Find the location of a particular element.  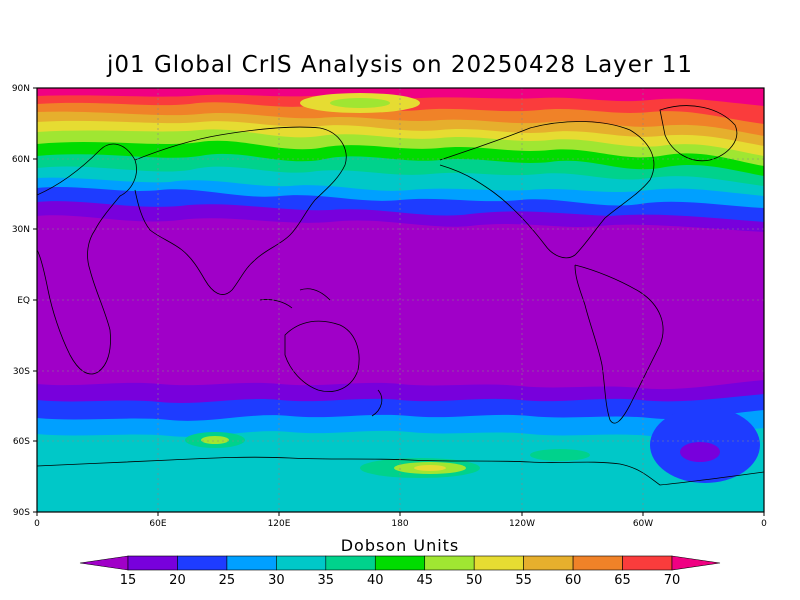

colorbar-tick-label: 40 is located at coordinates (375, 580).